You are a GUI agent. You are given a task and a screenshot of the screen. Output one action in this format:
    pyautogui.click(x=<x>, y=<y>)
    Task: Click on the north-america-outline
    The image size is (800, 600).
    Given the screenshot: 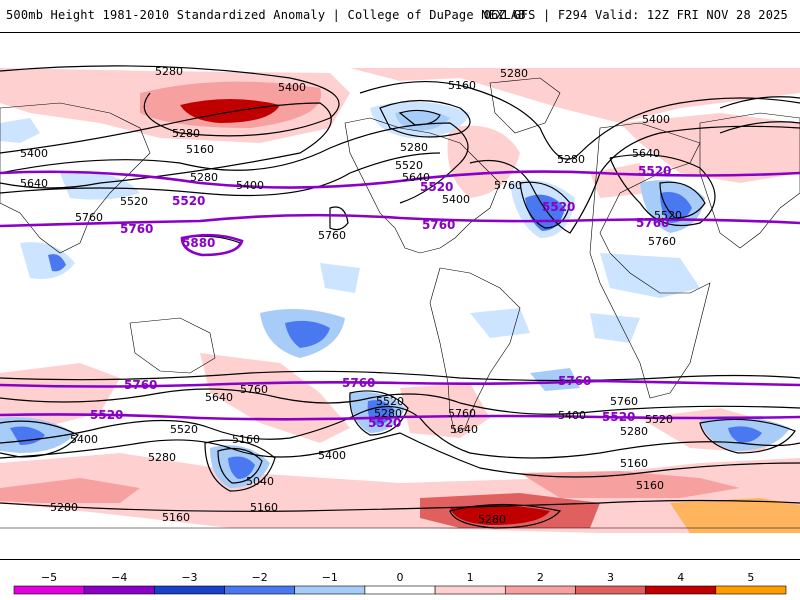 What is the action you would take?
    pyautogui.click(x=422, y=185)
    